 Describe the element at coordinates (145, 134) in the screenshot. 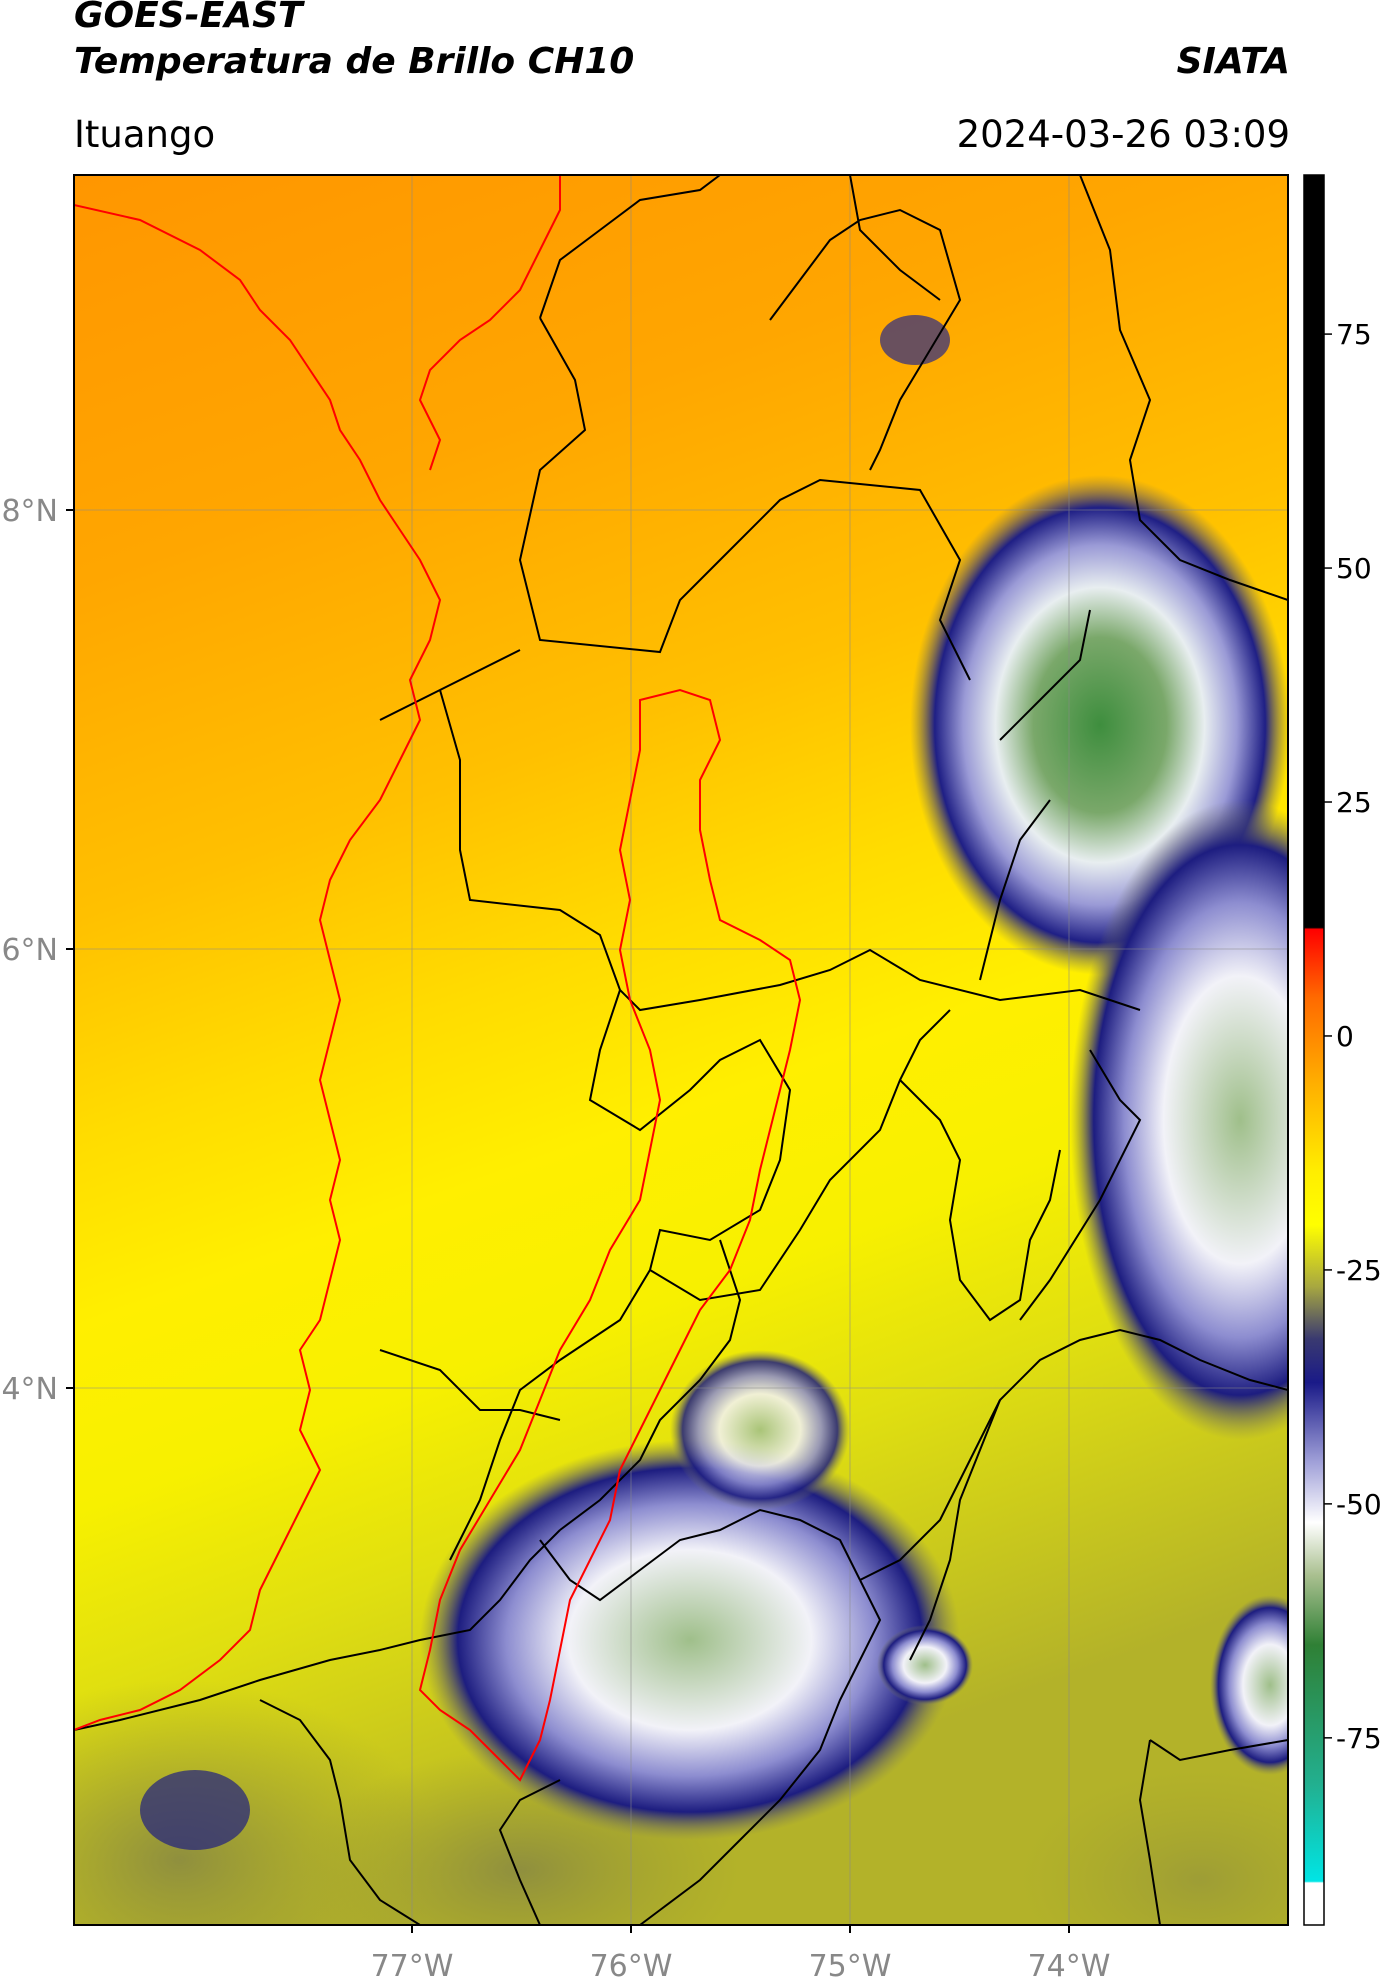

I see `region-label: Ituango` at that location.